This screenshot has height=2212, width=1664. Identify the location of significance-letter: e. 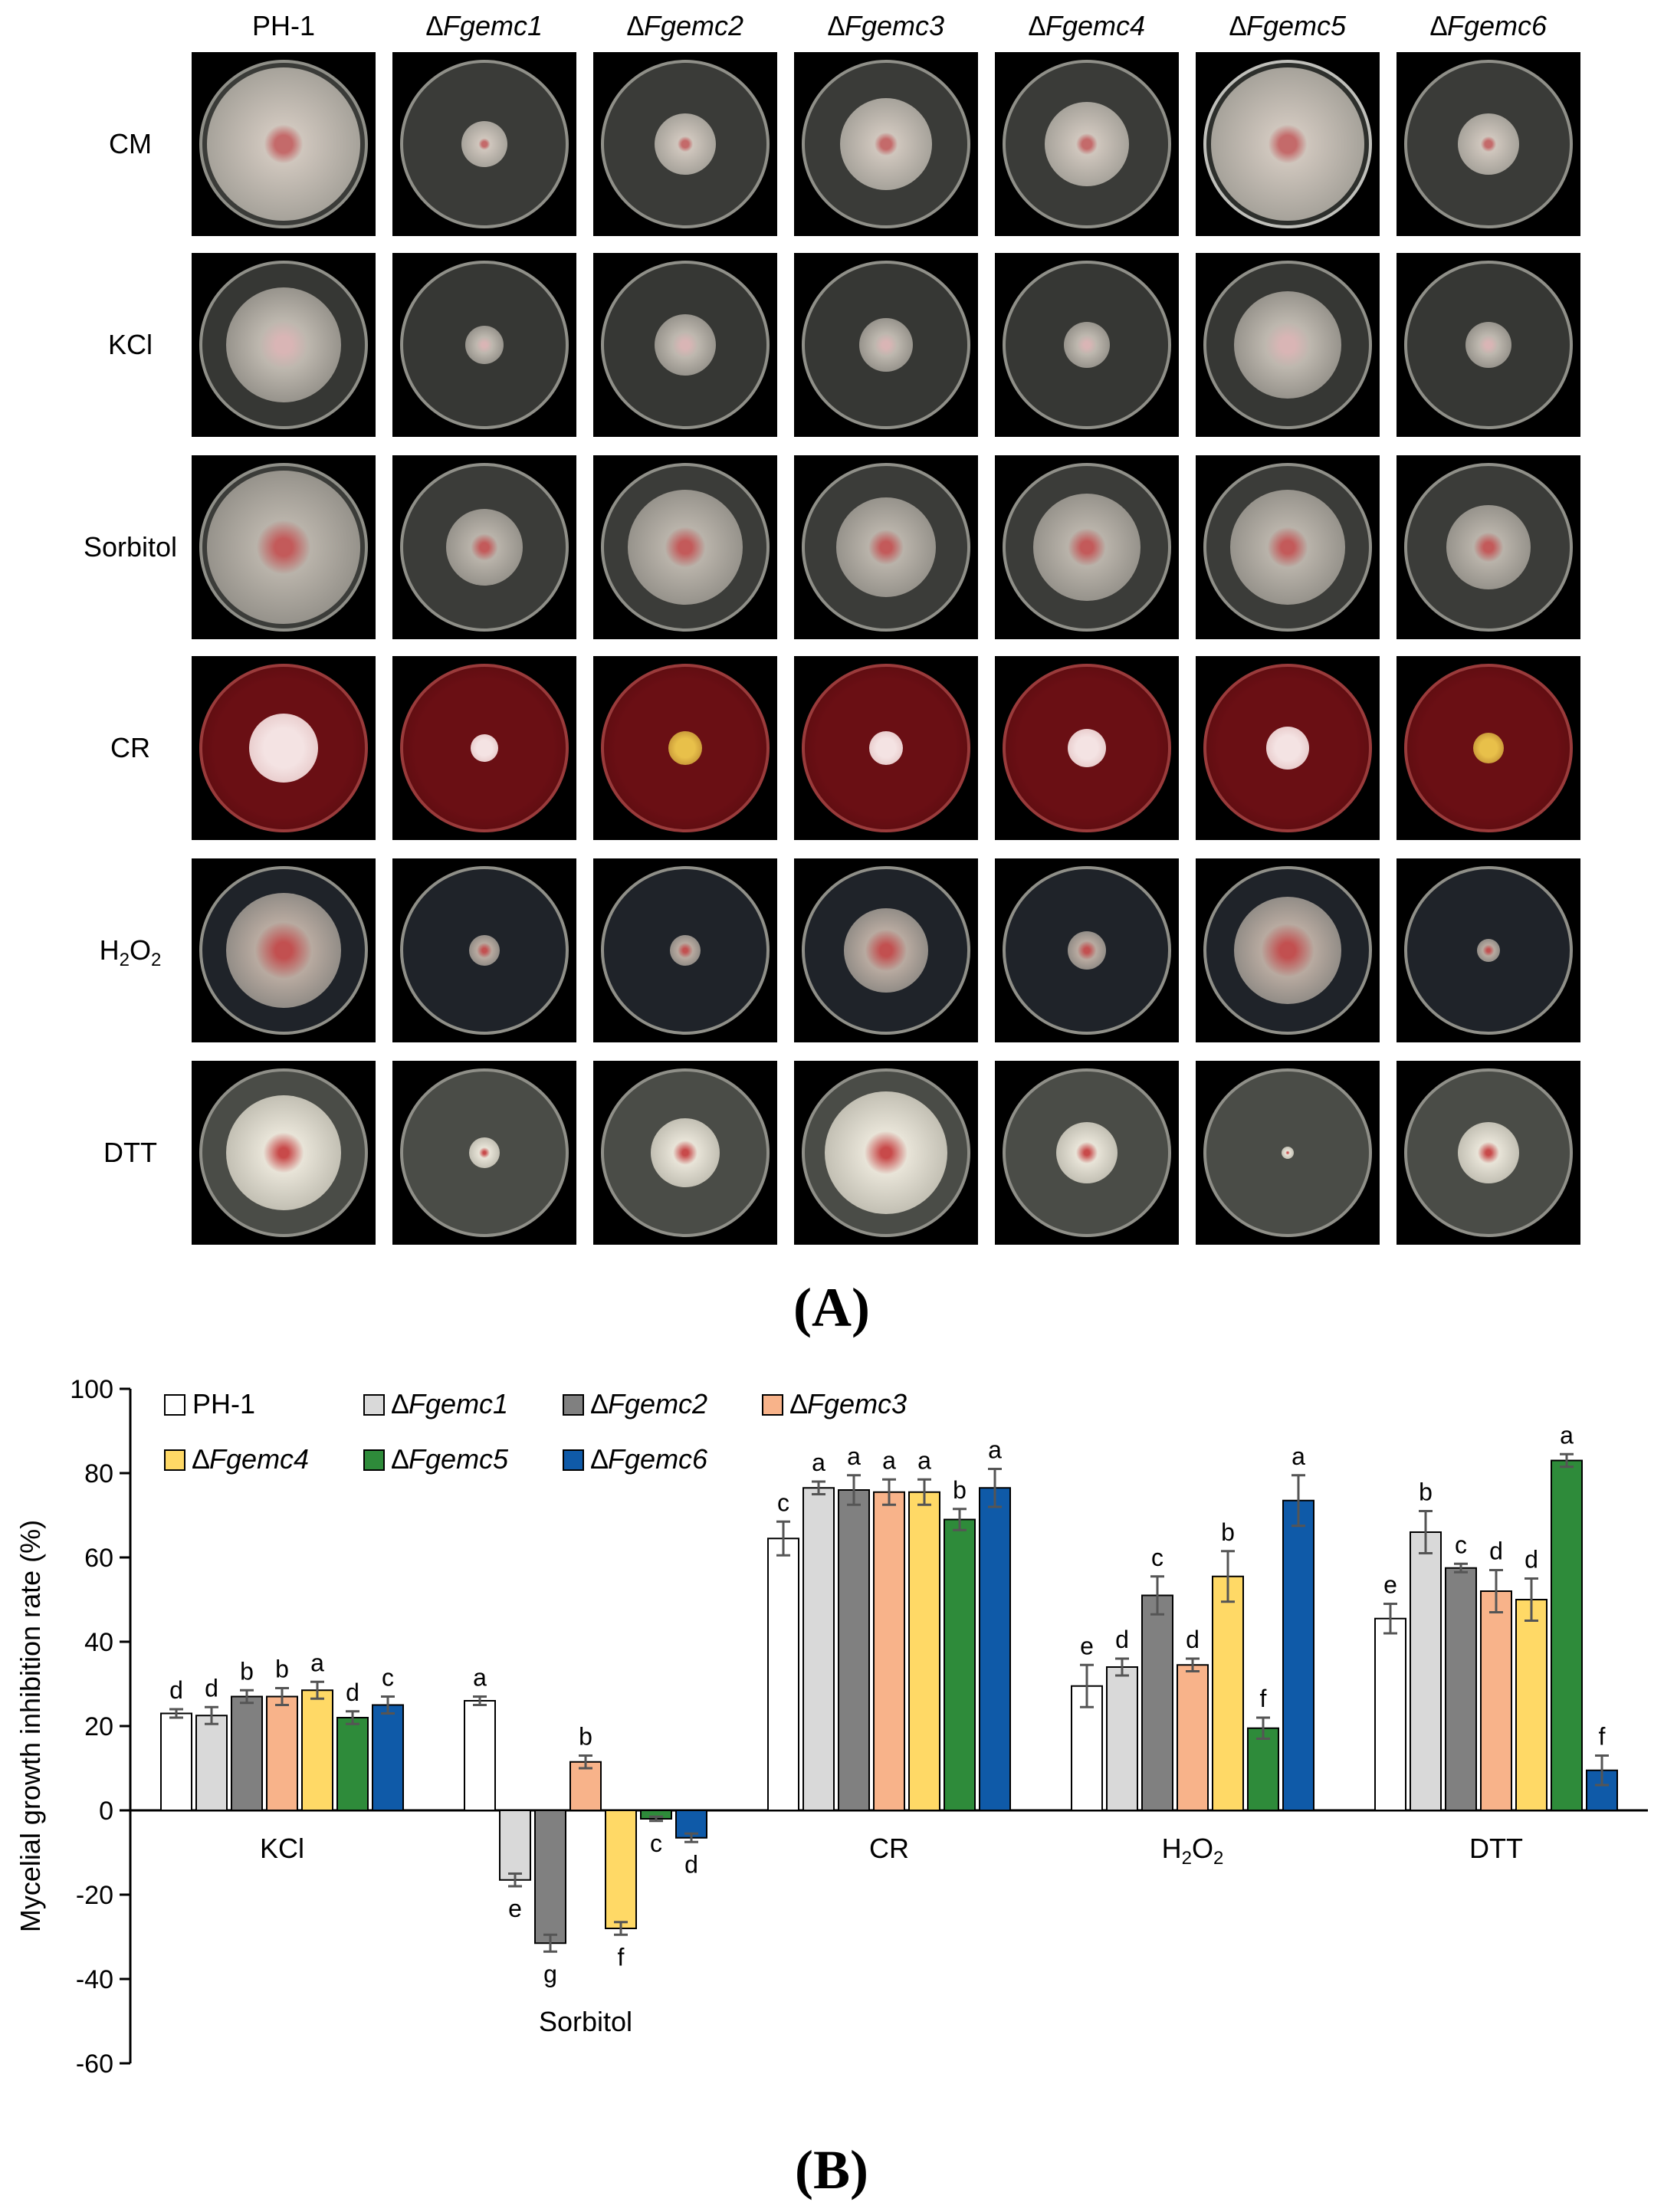
(1390, 1585).